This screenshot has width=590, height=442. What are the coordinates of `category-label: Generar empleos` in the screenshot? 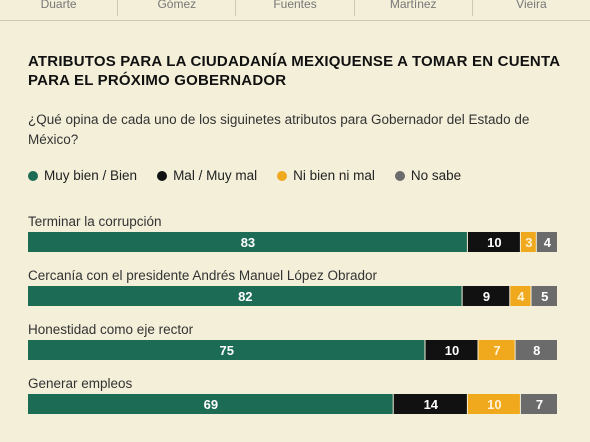 It's located at (80, 383).